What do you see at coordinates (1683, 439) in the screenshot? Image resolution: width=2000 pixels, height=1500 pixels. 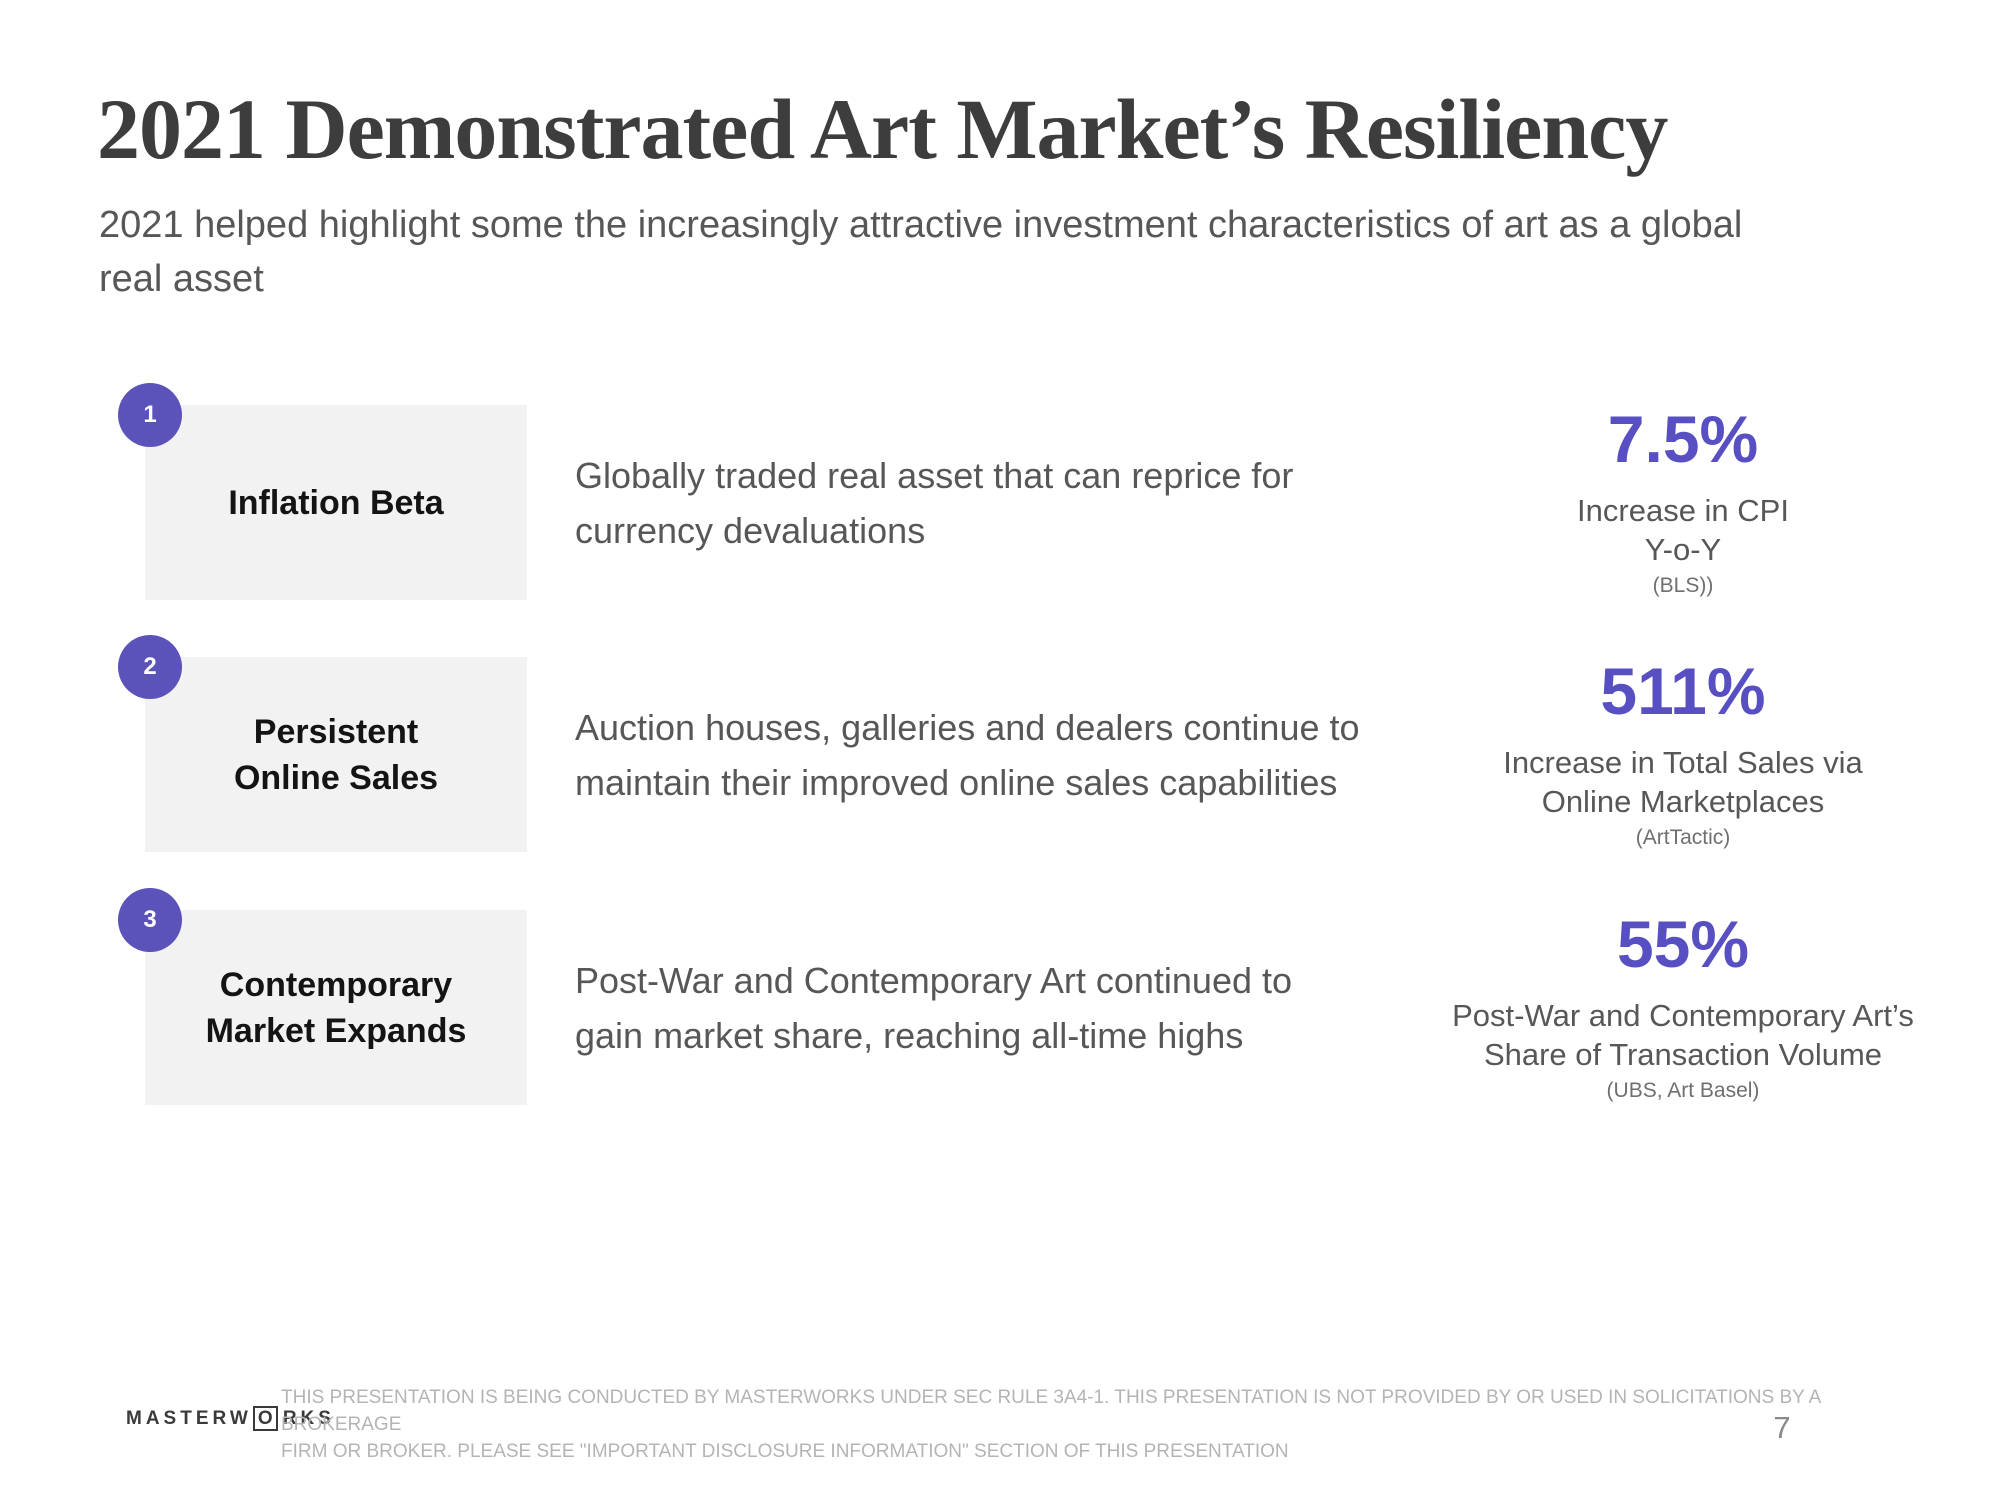 I see `stat-value: 7.5%` at bounding box center [1683, 439].